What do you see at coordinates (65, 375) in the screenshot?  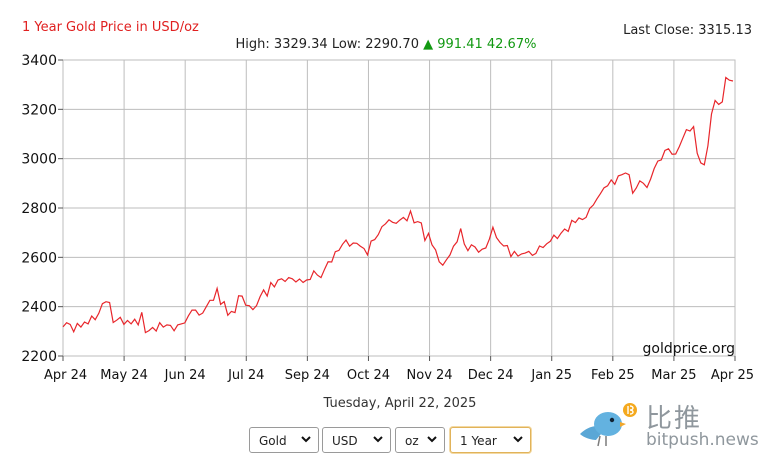 I see `x-tick-label: Apr 24` at bounding box center [65, 375].